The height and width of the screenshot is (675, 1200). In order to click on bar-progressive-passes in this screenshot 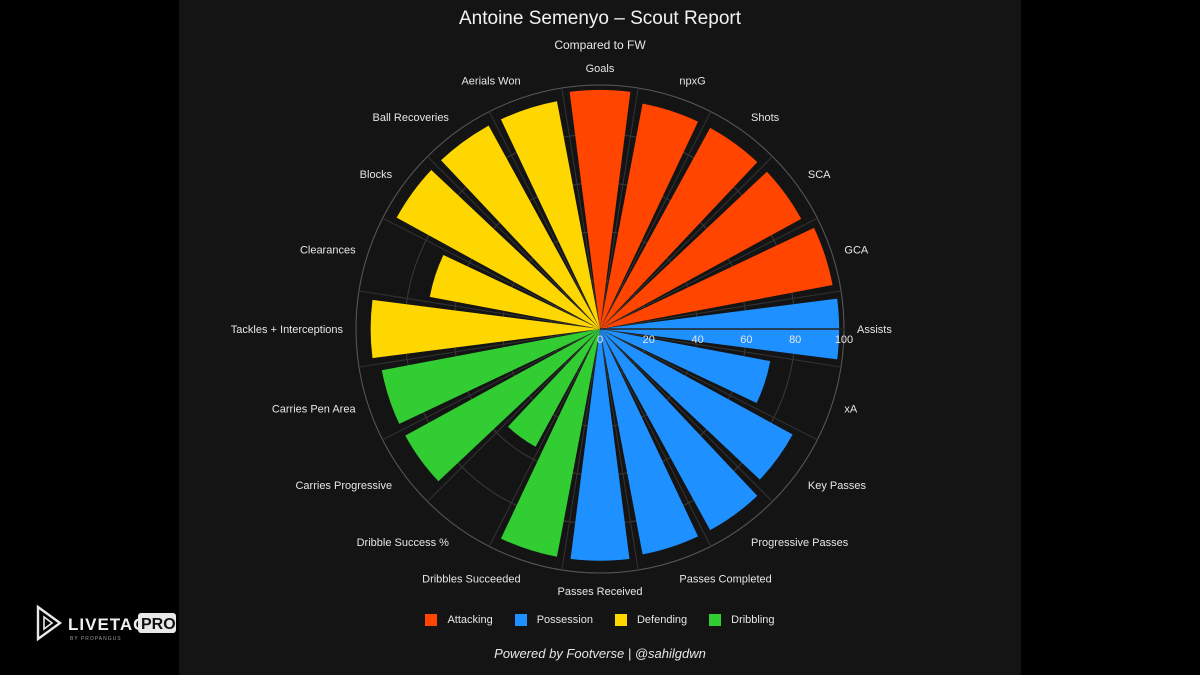, I will do `click(679, 430)`.